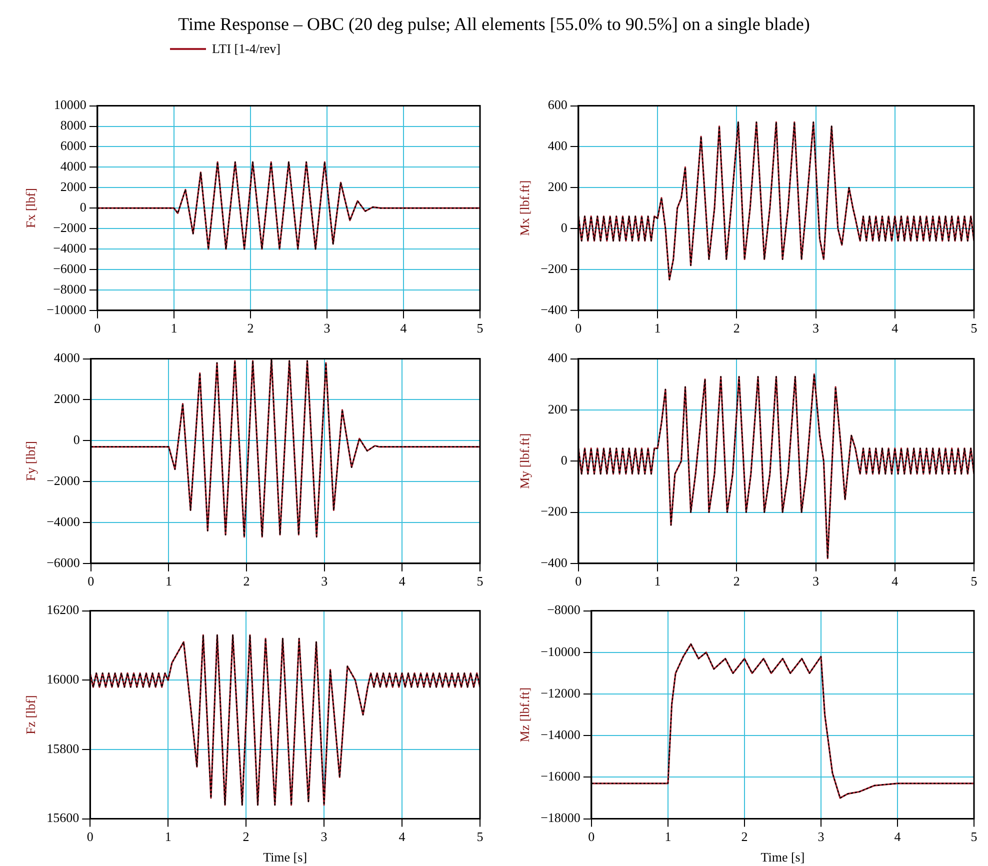 This screenshot has width=988, height=866. What do you see at coordinates (63, 748) in the screenshot?
I see `y-tick-label: 15800` at bounding box center [63, 748].